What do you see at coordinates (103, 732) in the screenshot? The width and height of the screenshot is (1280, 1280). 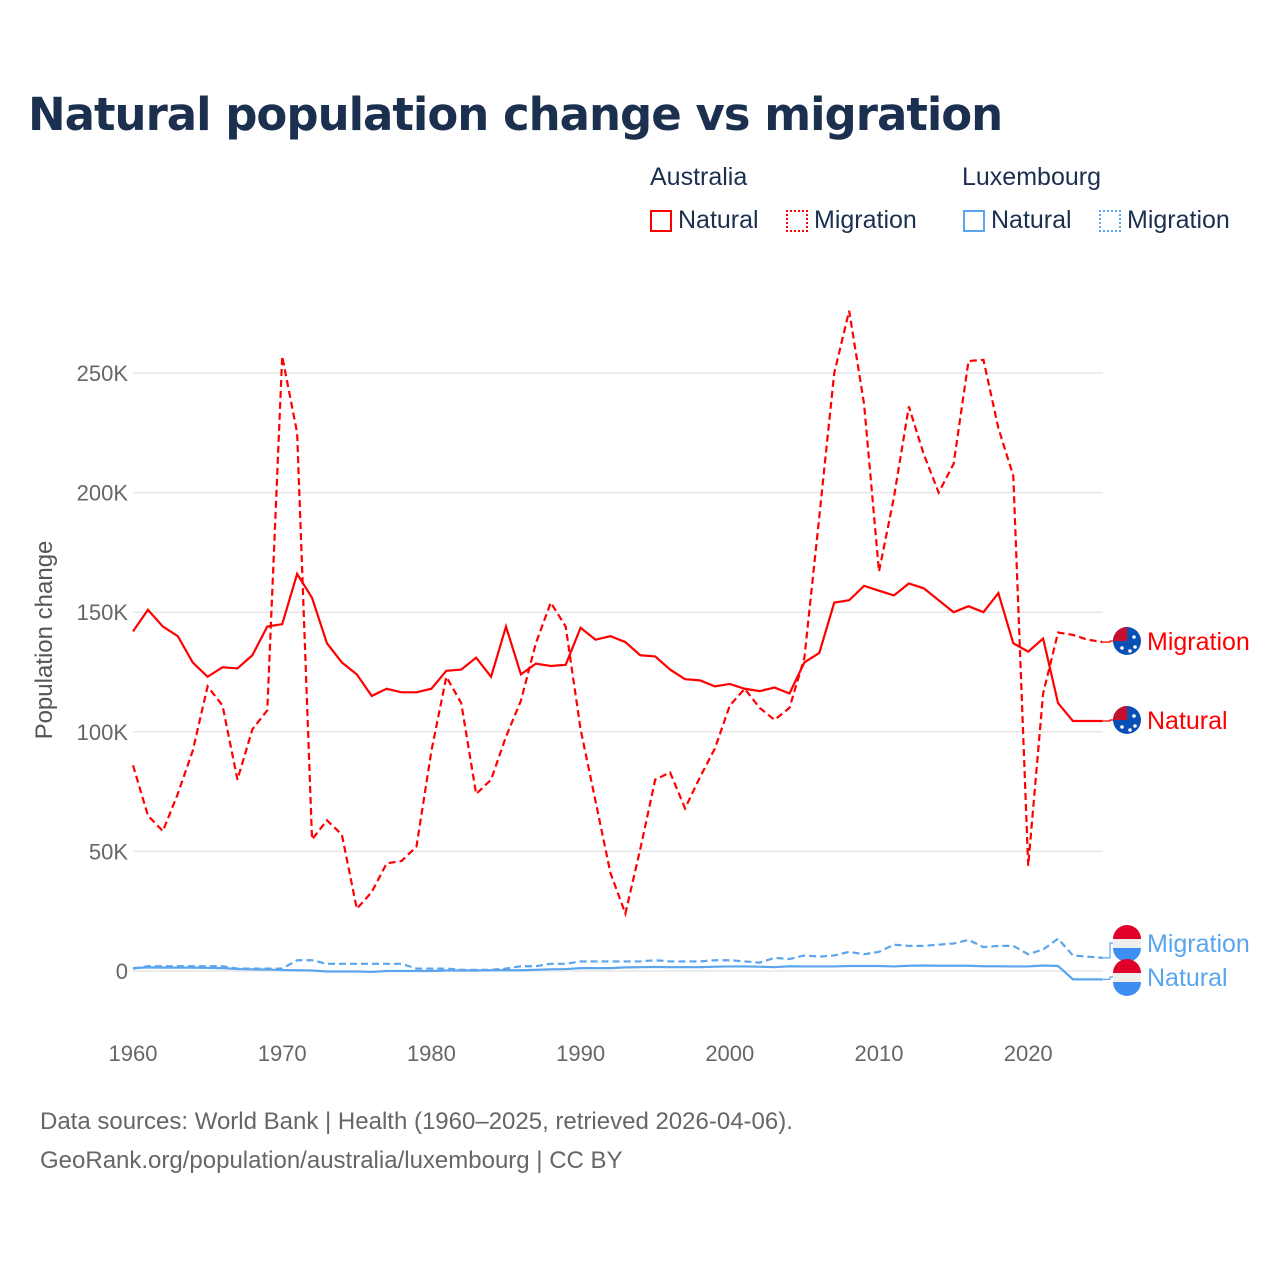 I see `y-tick-label: 100K` at bounding box center [103, 732].